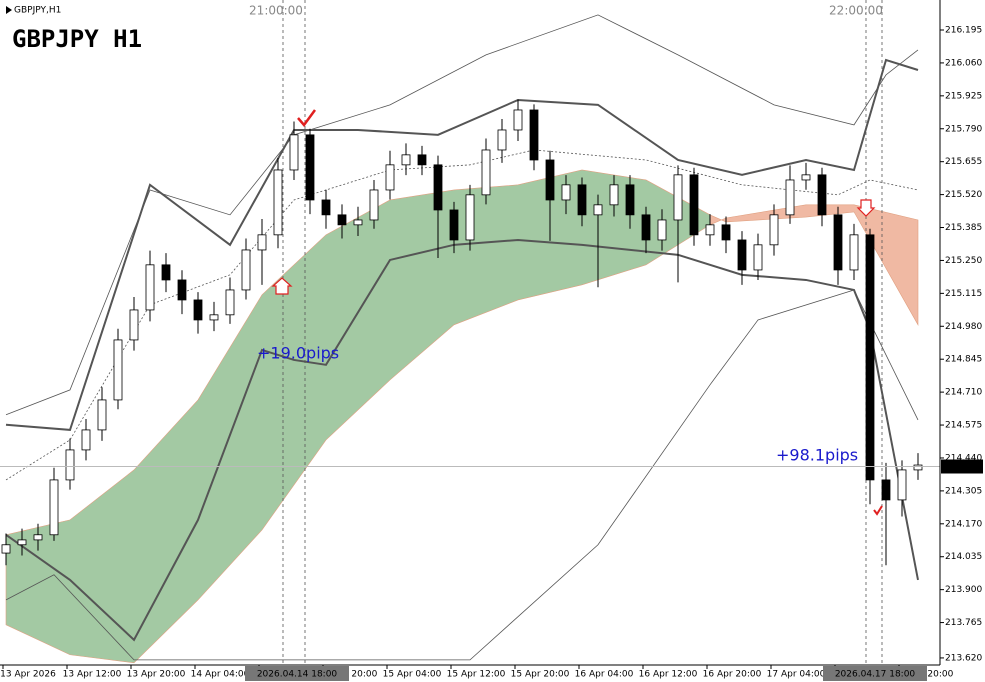  I want to click on y-tick-label: 214.845, so click(963, 360).